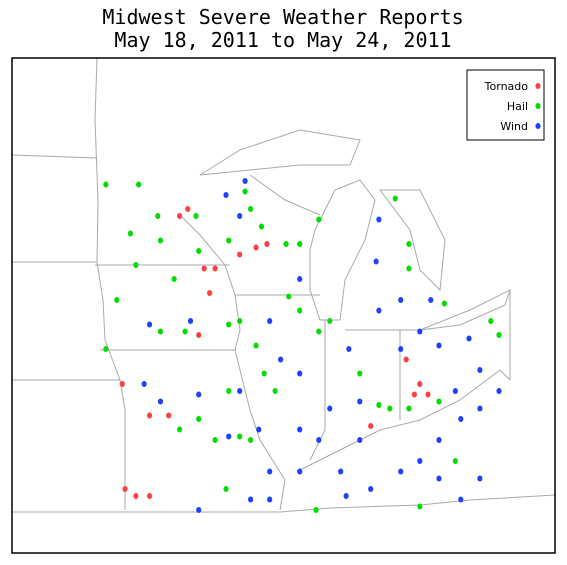  I want to click on legend-label: Hail, so click(517, 106).